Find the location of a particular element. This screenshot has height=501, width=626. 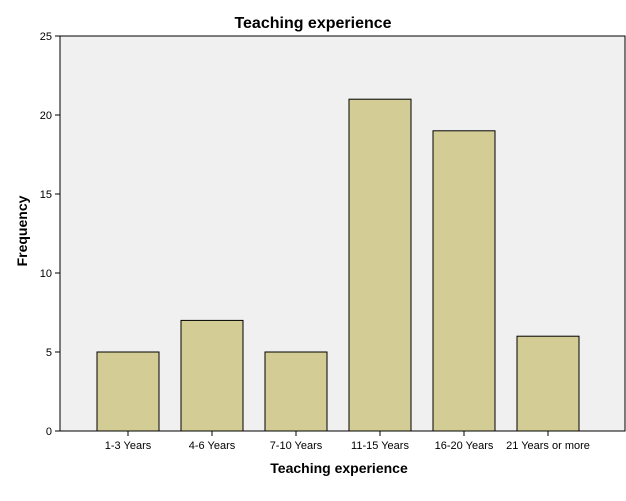

x-axis-title: Teaching experience is located at coordinates (339, 468).